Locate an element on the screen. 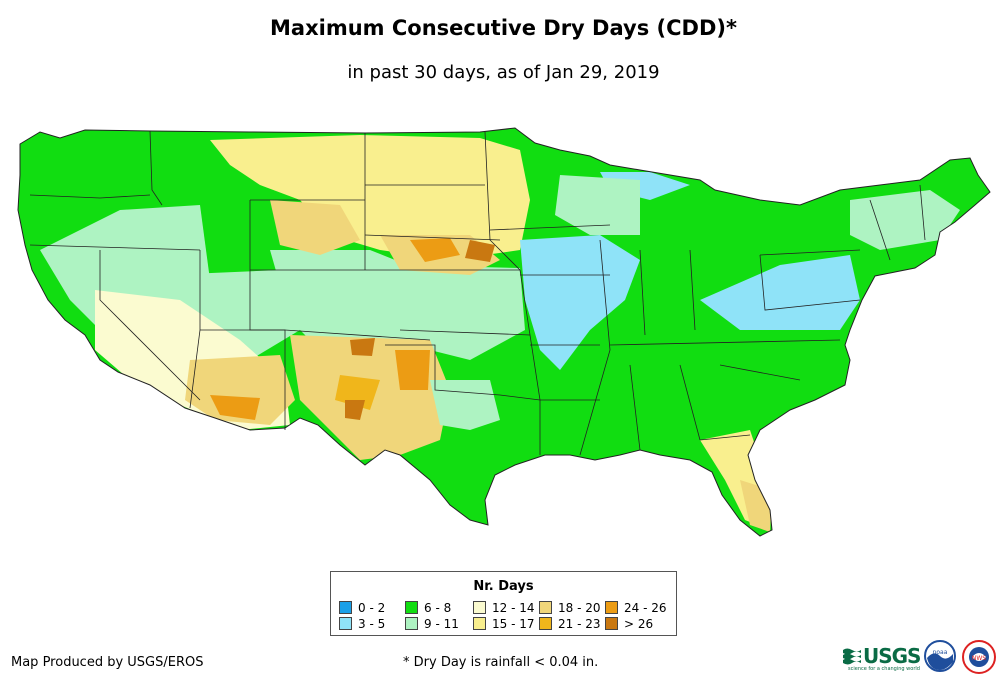 This screenshot has width=1007, height=691. border-al-ga is located at coordinates (690, 402).